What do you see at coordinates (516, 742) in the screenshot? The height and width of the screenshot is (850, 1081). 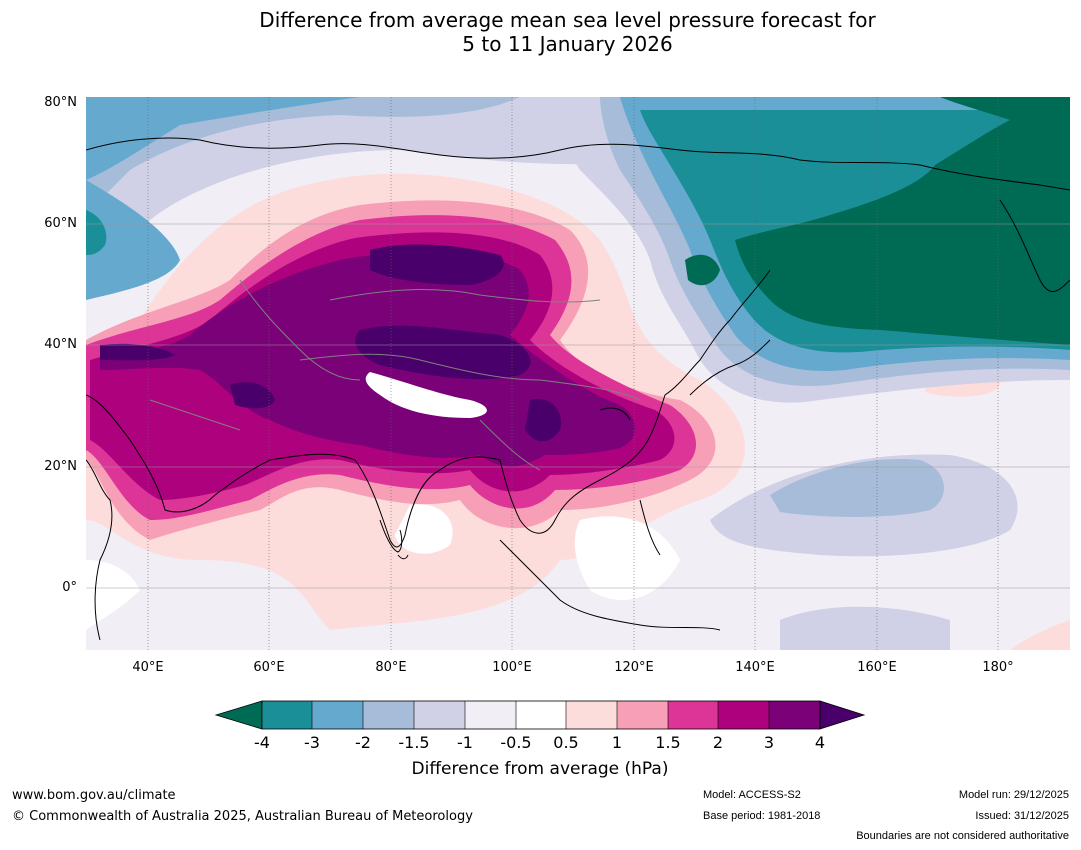 I see `colorbar-tick-6: -0.5` at bounding box center [516, 742].